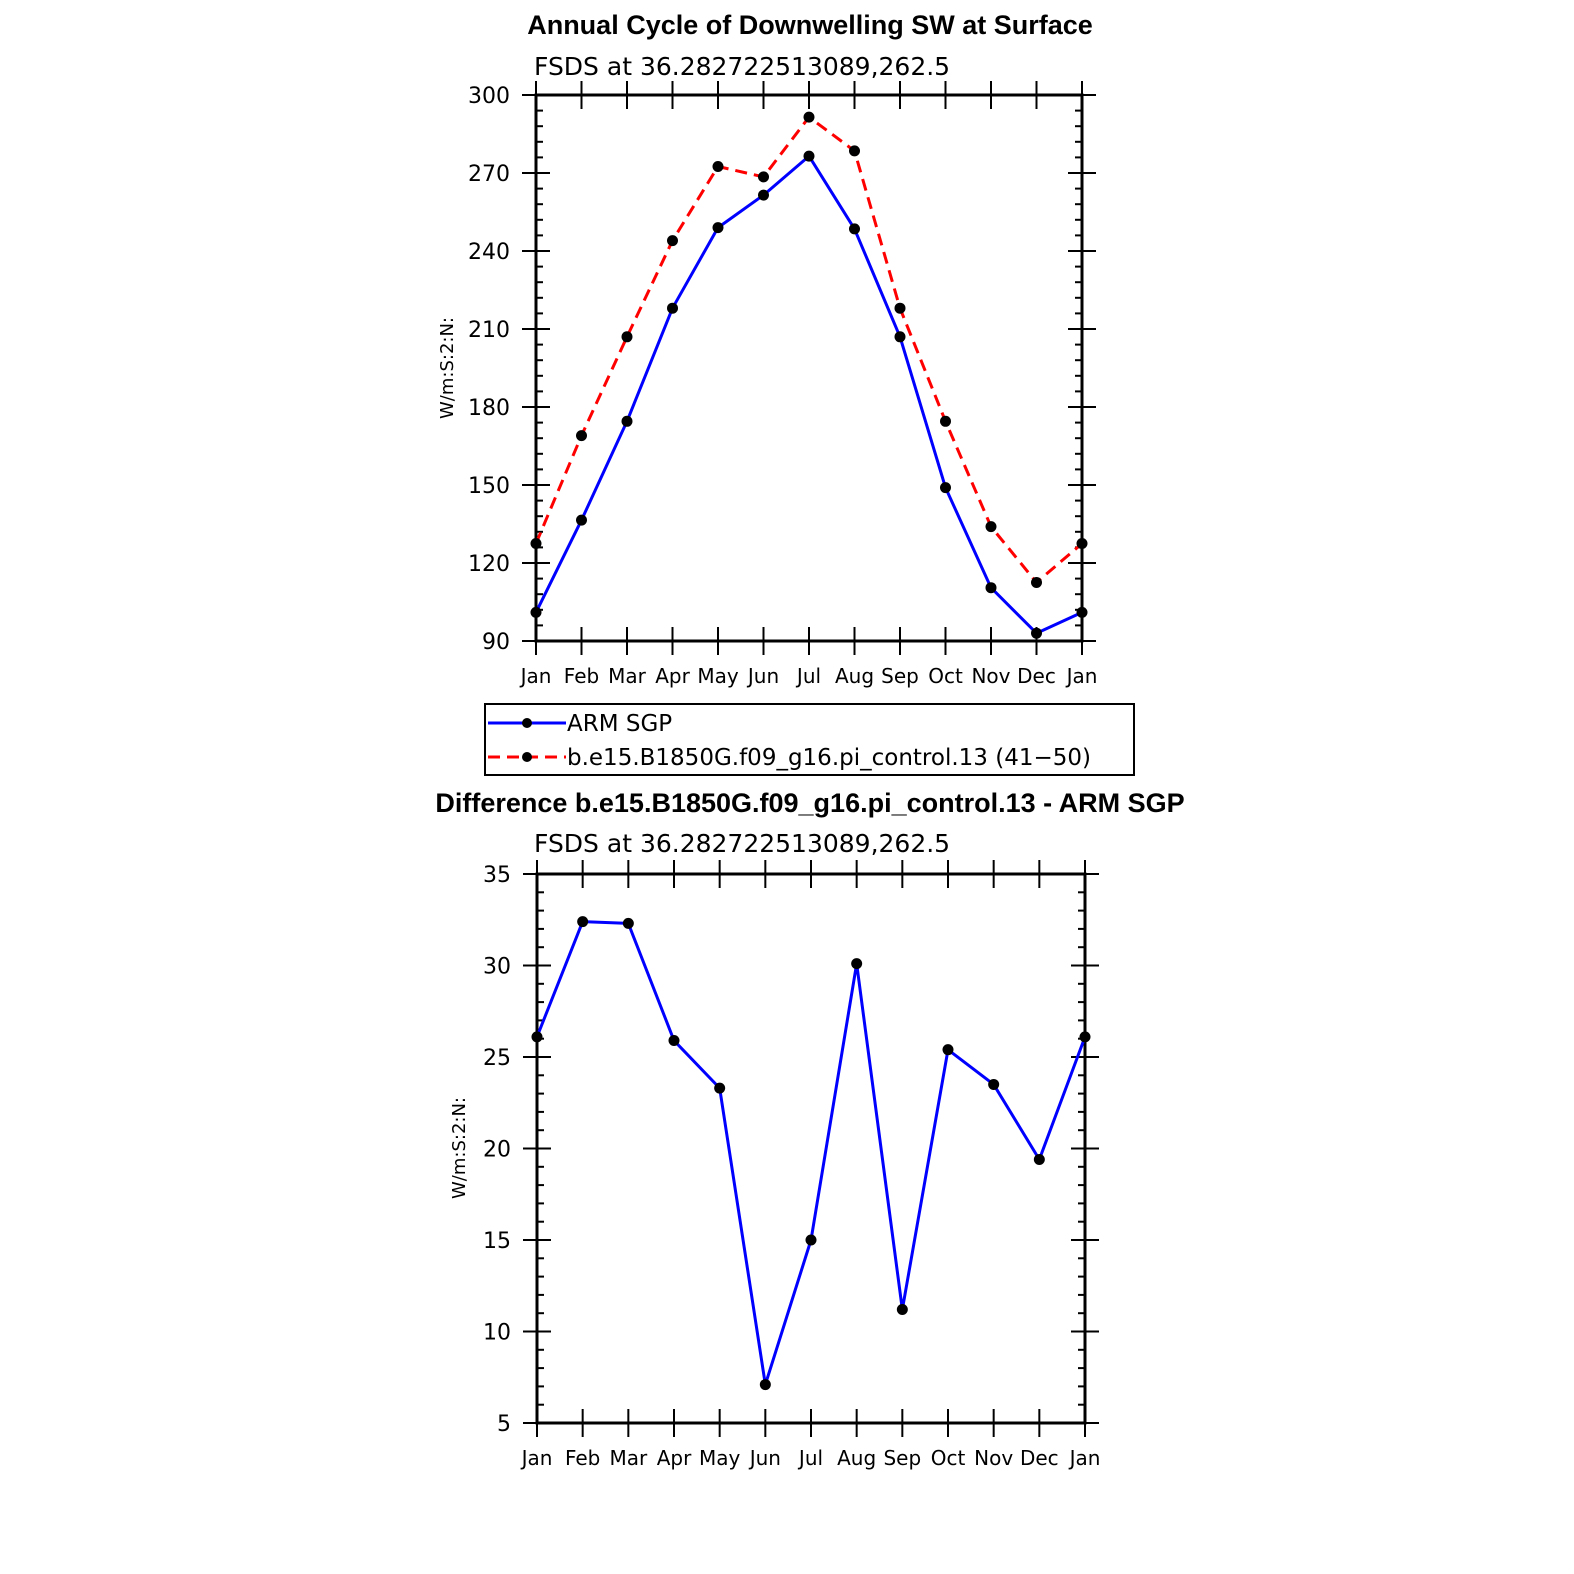  Describe the element at coordinates (672, 676) in the screenshot. I see `chart1-xtick-label: Apr` at that location.